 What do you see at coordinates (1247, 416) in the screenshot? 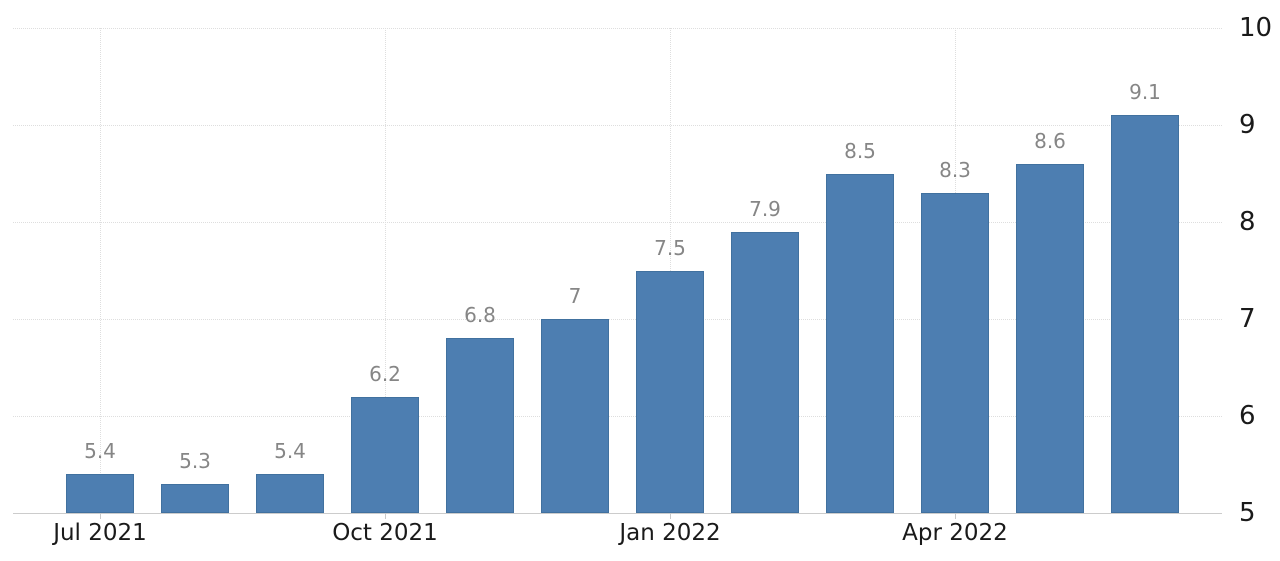
I see `y-tick-label-6: 6` at bounding box center [1247, 416].